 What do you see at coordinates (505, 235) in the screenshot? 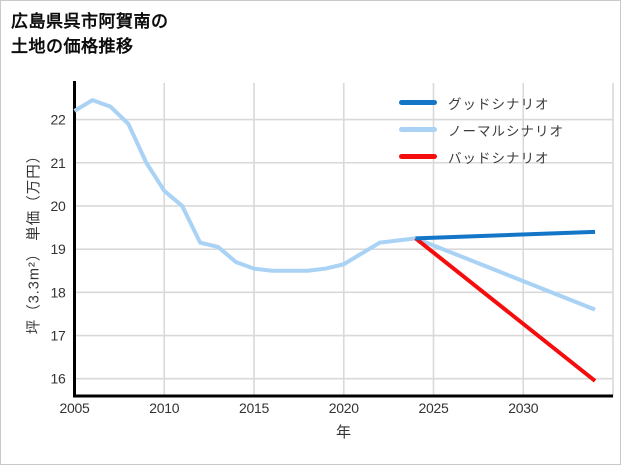
I see `series-line-good-scenario` at bounding box center [505, 235].